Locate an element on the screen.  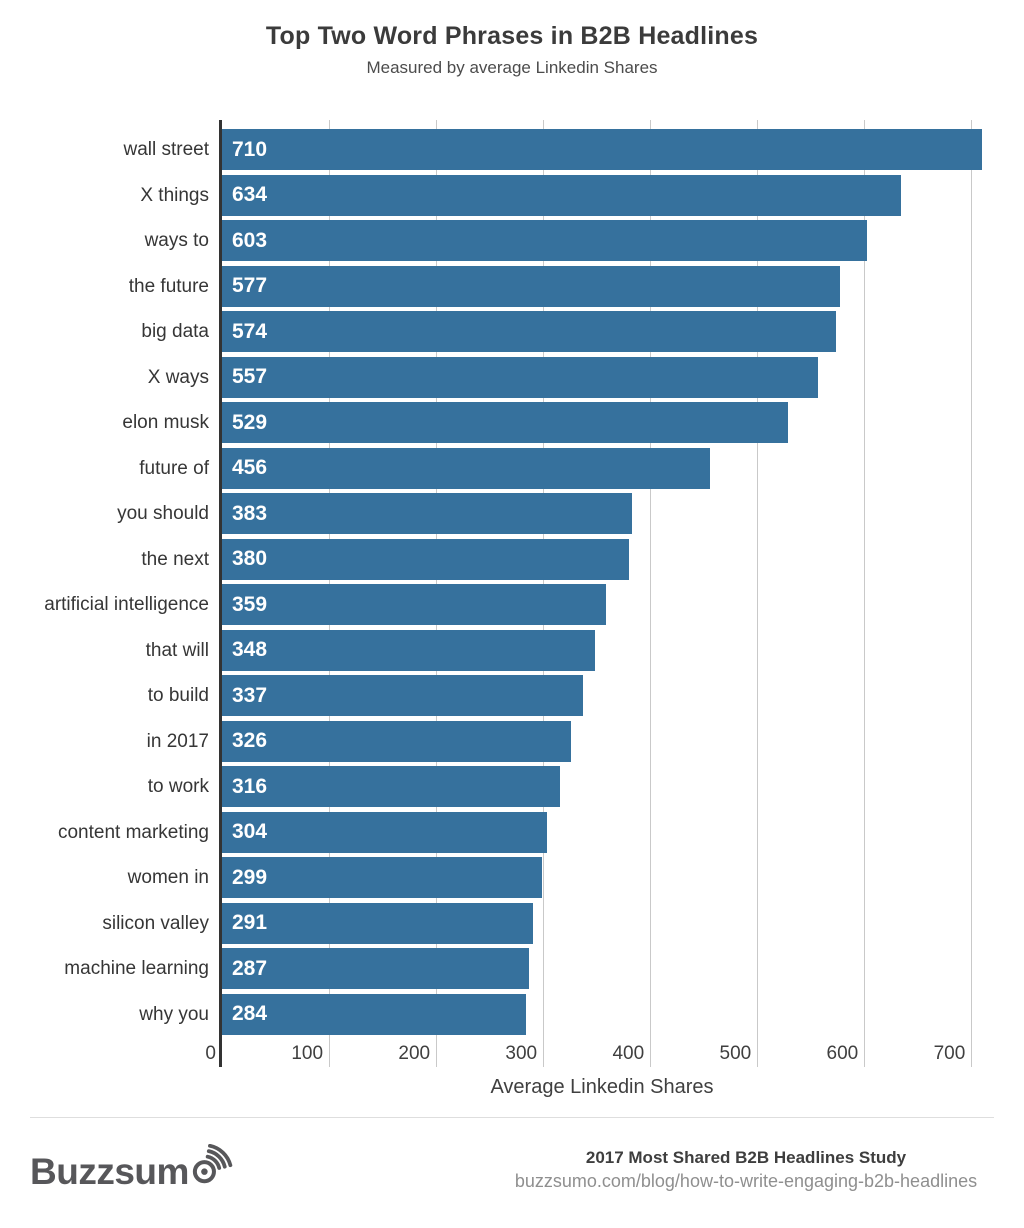
bar-value-label: 291 is located at coordinates (250, 923).